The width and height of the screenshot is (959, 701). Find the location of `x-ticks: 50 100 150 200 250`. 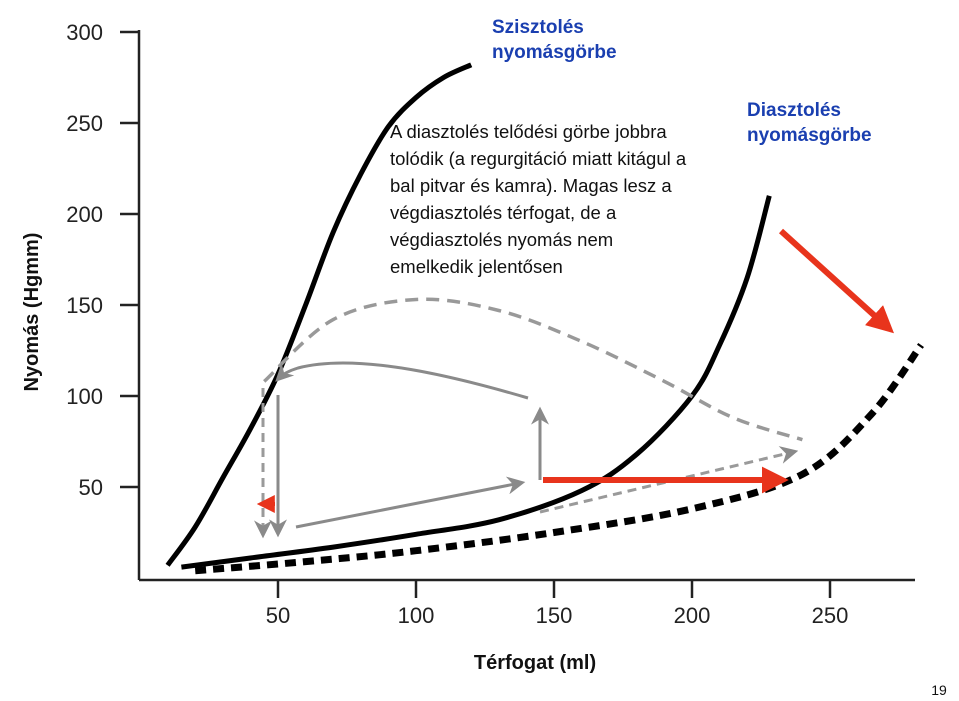

x-ticks: 50 100 150 200 250 is located at coordinates (557, 604).